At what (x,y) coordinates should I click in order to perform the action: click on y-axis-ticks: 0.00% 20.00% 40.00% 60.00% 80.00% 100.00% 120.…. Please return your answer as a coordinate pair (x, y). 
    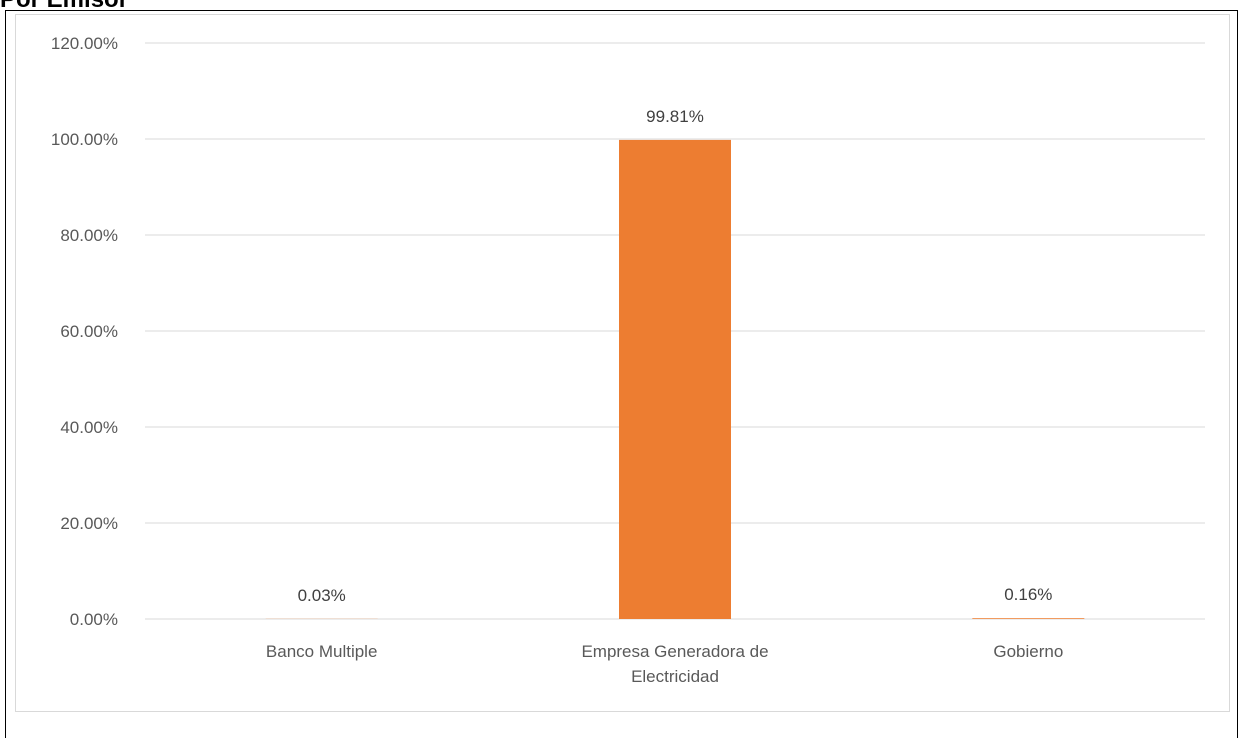
    Looking at the image, I should click on (84, 331).